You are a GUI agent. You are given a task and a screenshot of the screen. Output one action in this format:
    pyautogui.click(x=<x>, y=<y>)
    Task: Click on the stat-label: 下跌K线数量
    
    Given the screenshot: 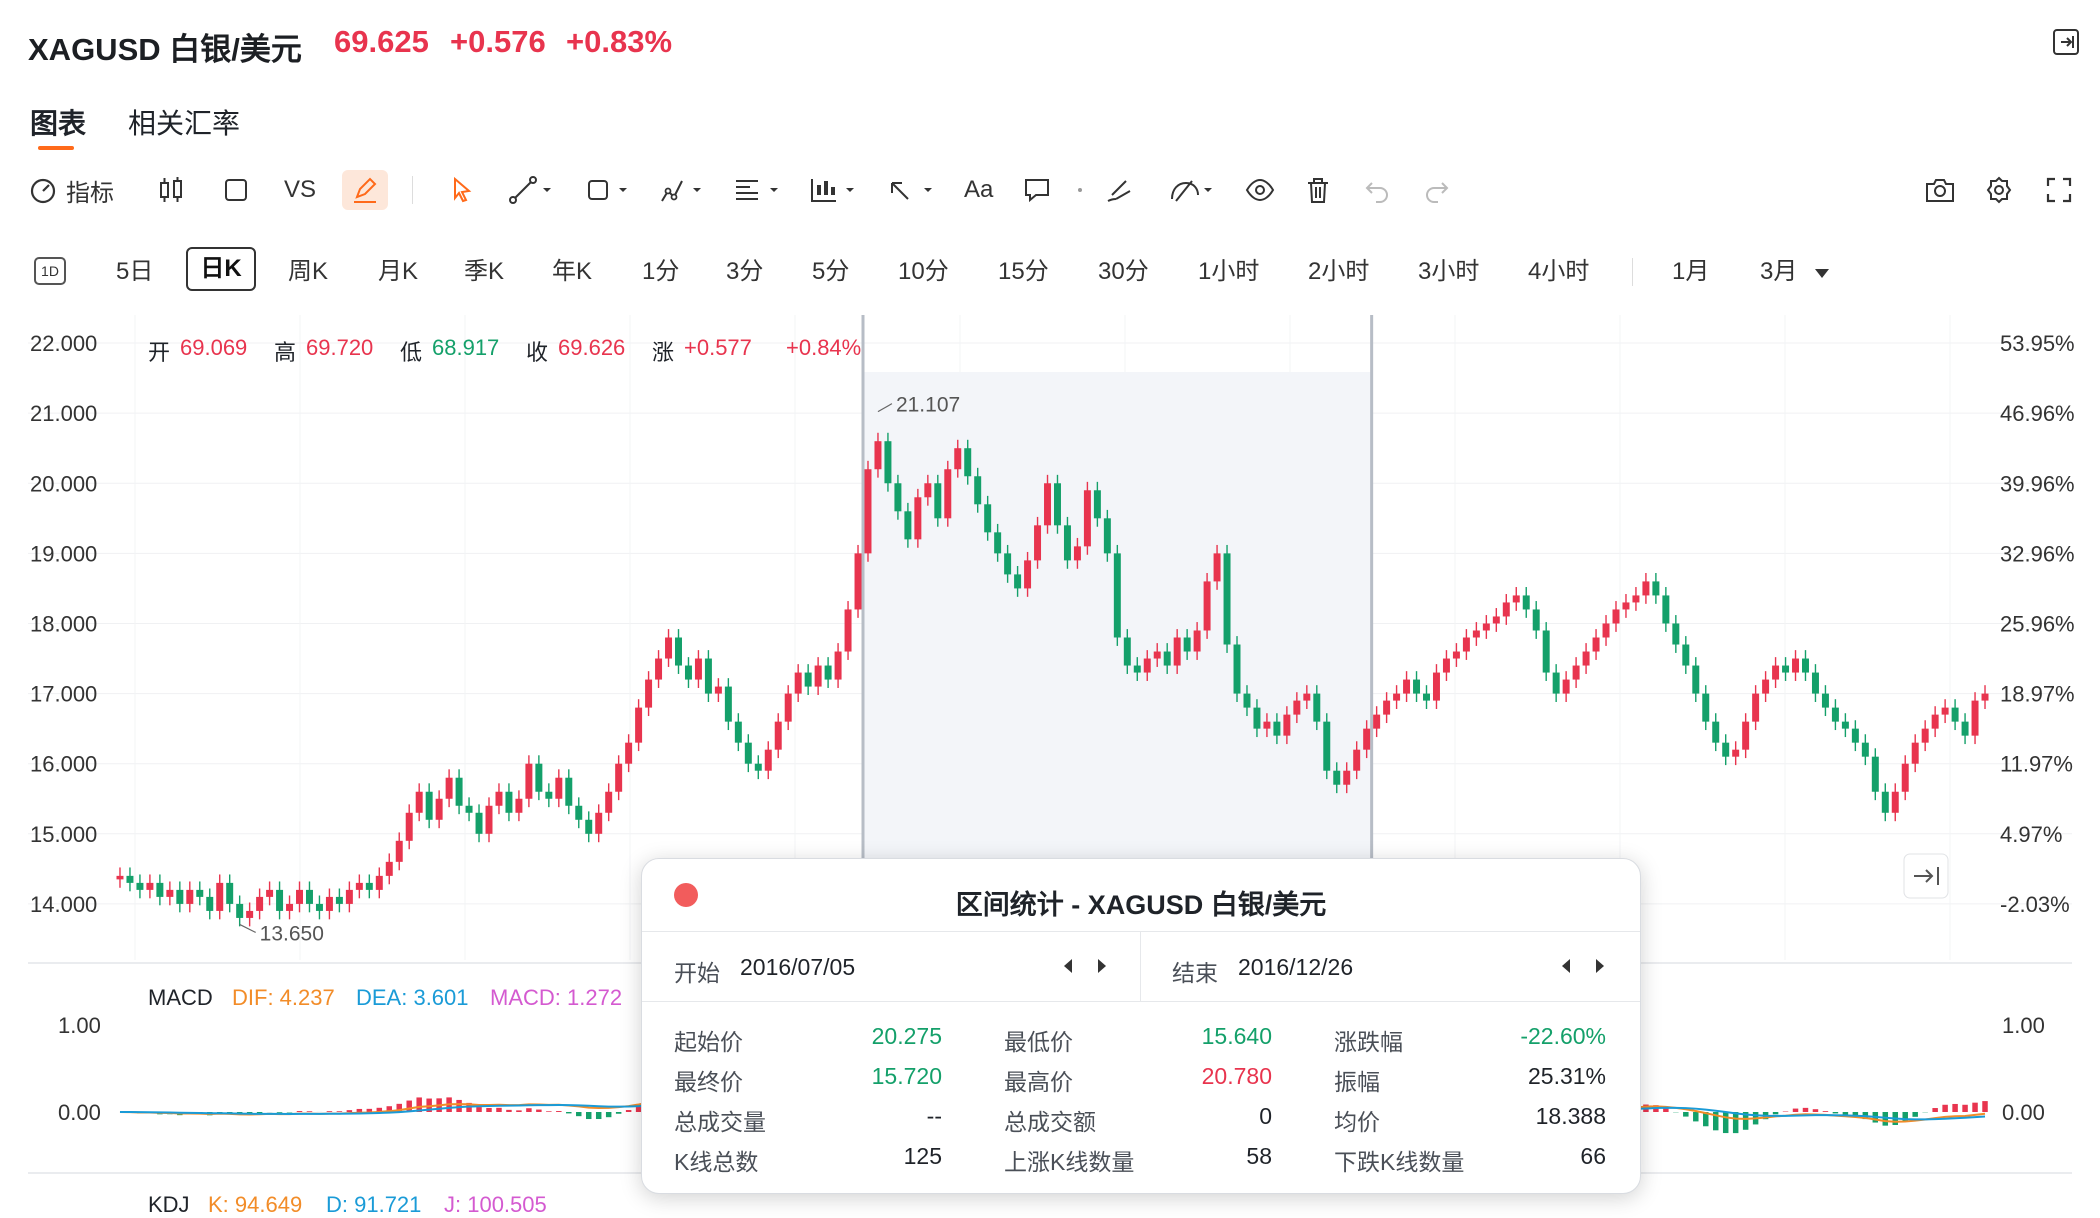 What is the action you would take?
    pyautogui.click(x=1399, y=1162)
    